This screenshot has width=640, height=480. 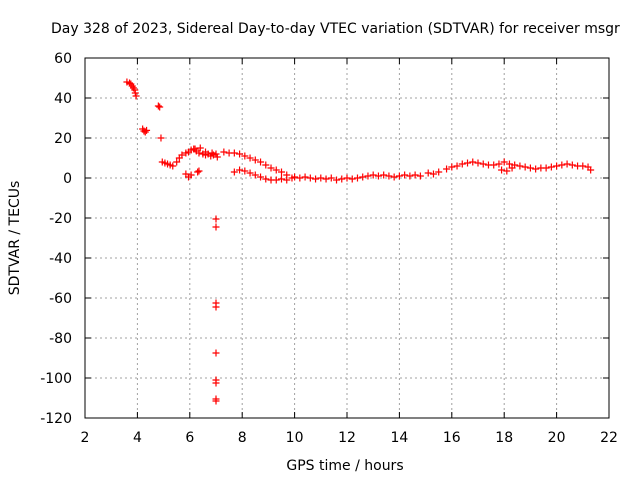 I want to click on x-tick-label: 6, so click(x=189, y=438).